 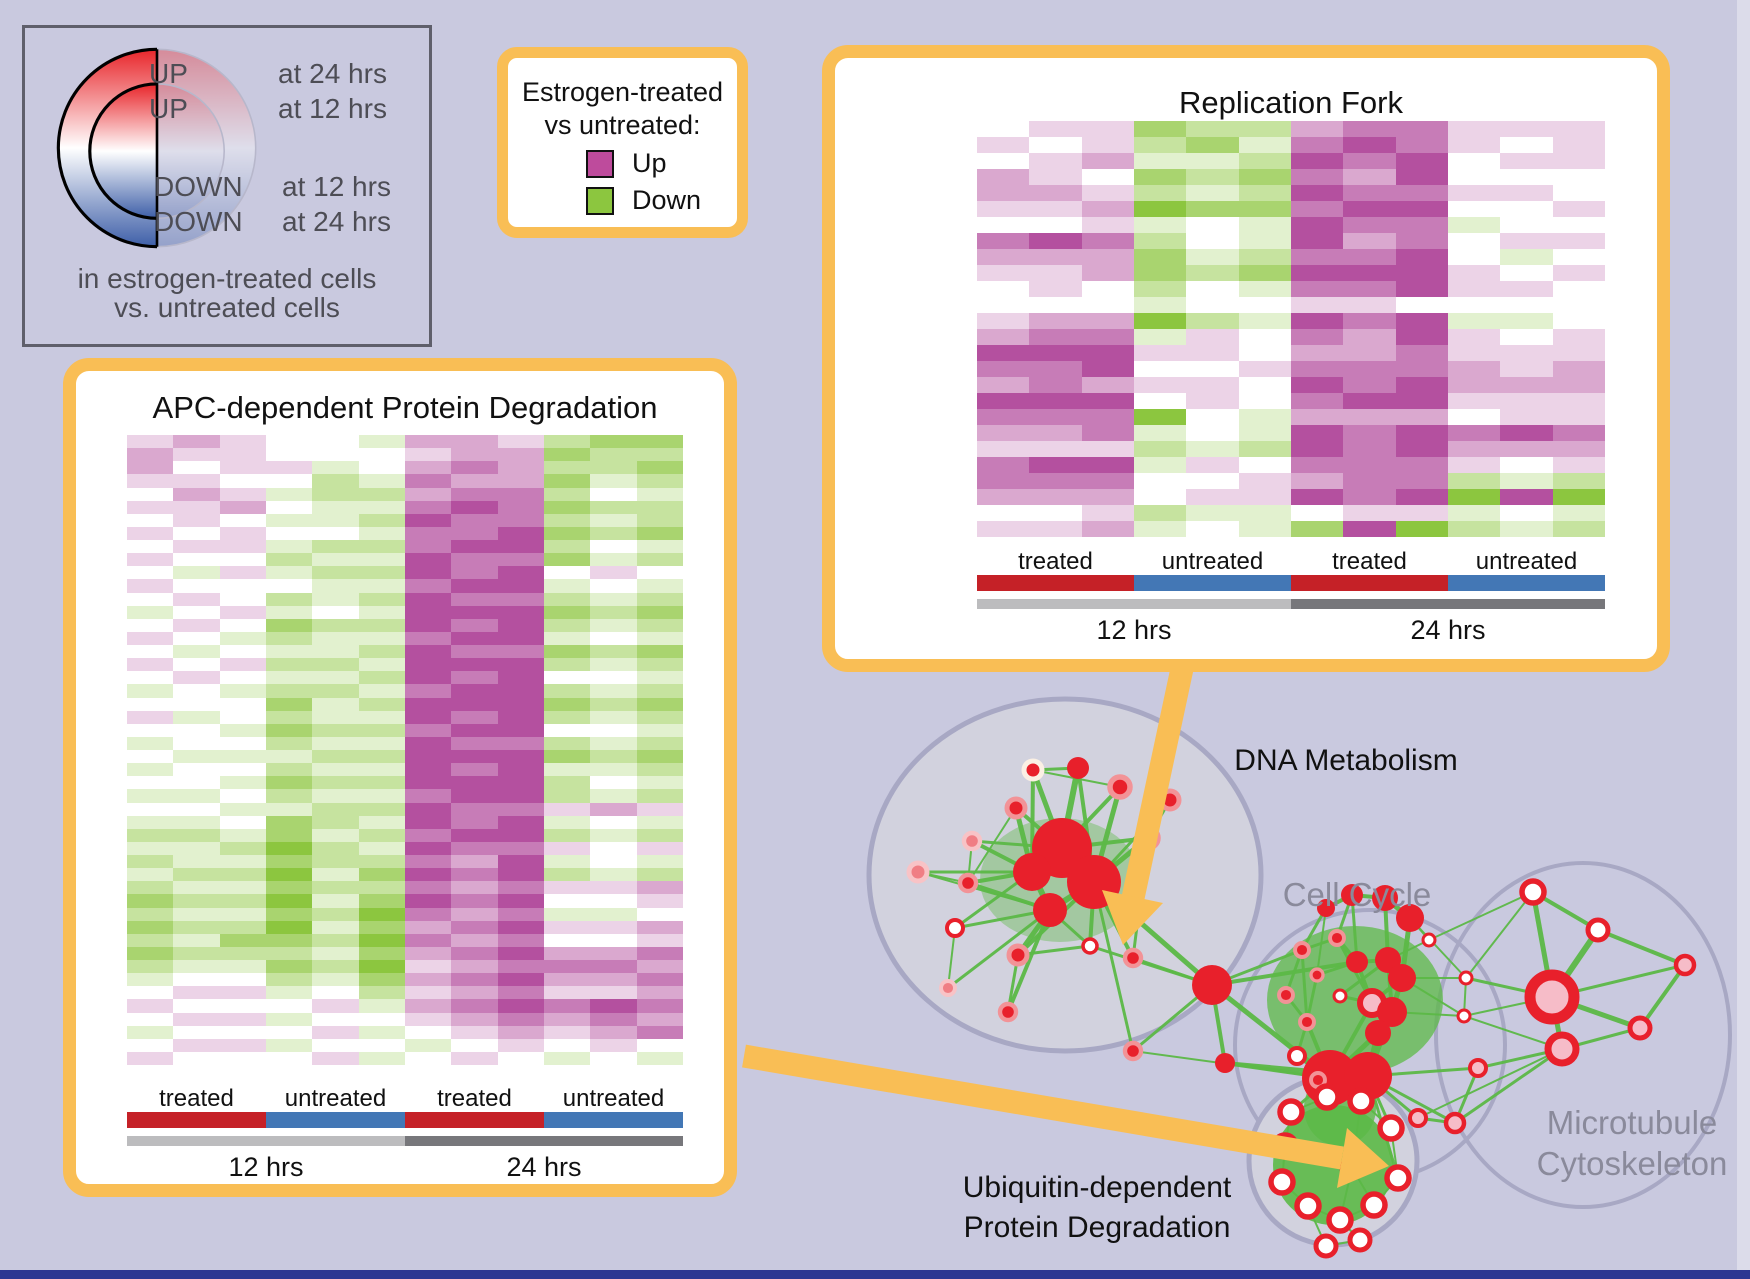 I want to click on down-swatch-icon, so click(x=600, y=200).